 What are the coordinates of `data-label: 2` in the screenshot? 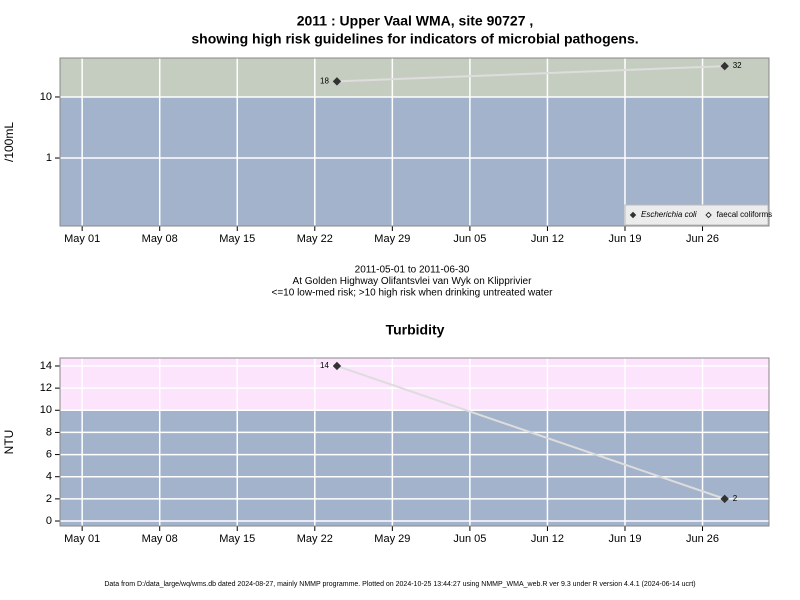 It's located at (735, 498).